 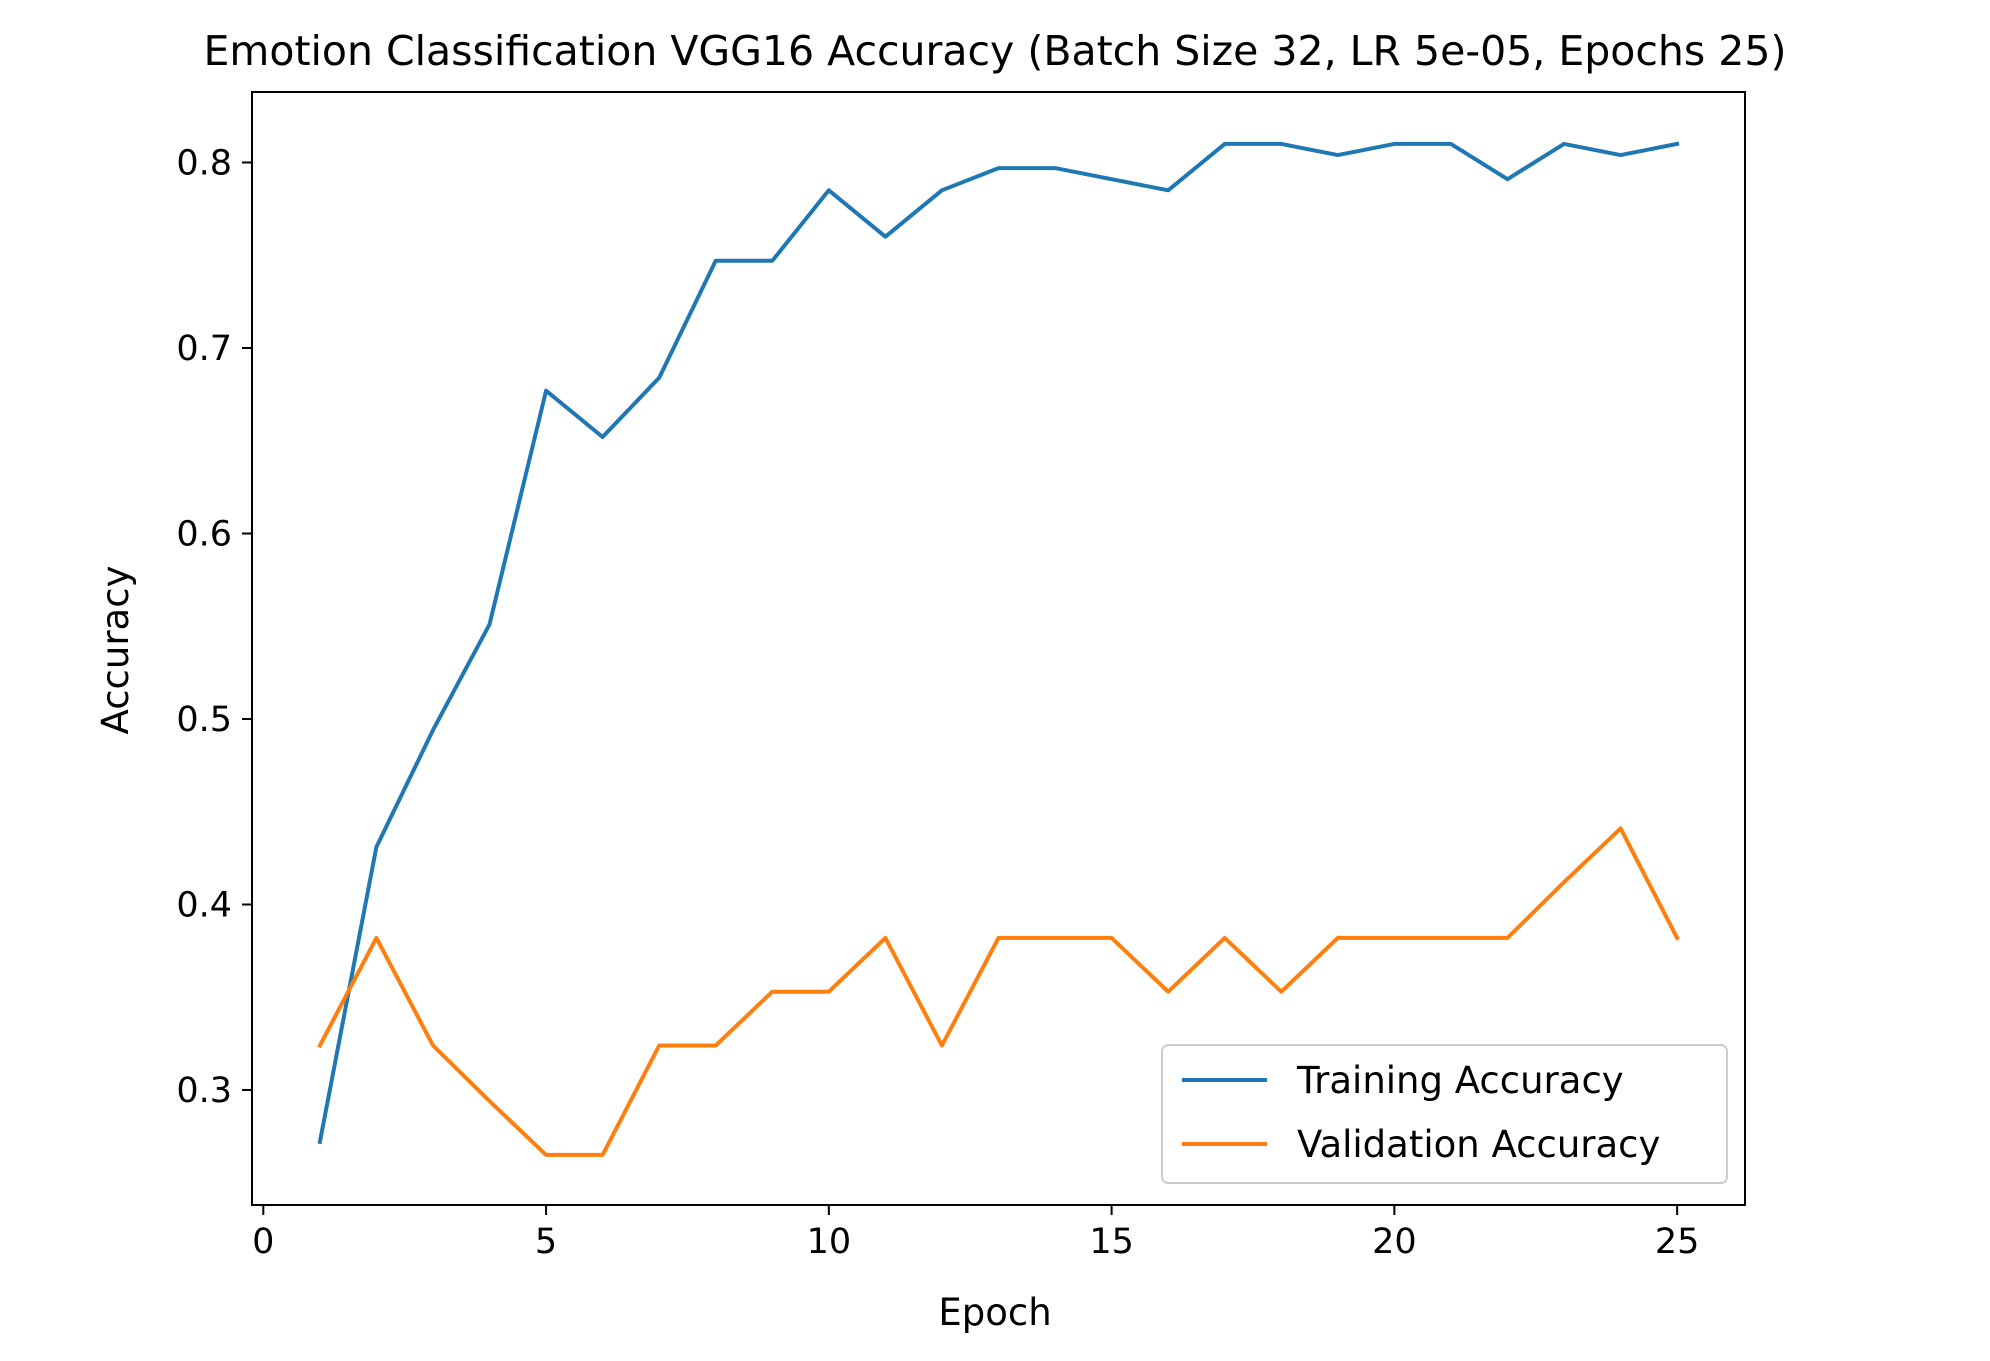 I want to click on x-tick-label: 5, so click(x=546, y=1242).